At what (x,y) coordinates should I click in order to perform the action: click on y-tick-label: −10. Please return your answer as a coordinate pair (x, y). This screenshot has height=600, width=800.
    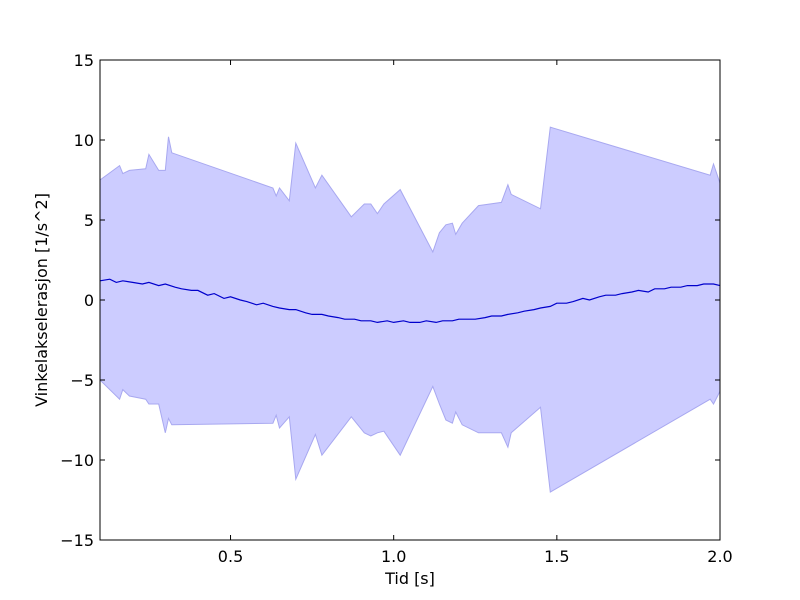
    Looking at the image, I should click on (77, 460).